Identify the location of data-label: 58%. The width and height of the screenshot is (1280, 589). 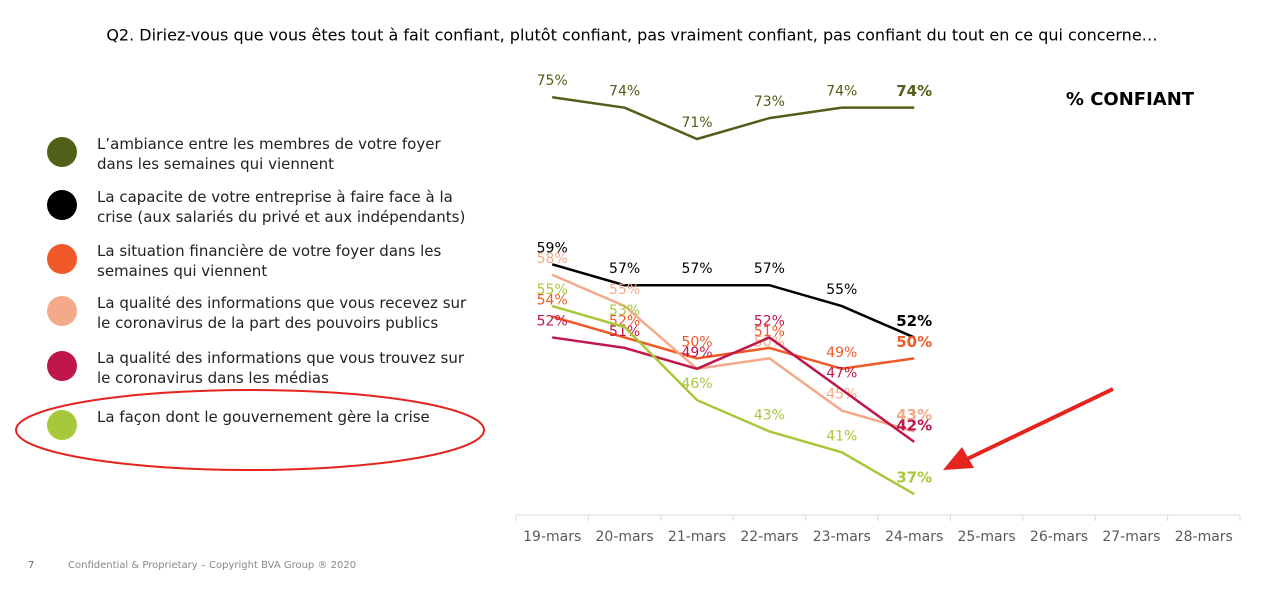
(552, 259).